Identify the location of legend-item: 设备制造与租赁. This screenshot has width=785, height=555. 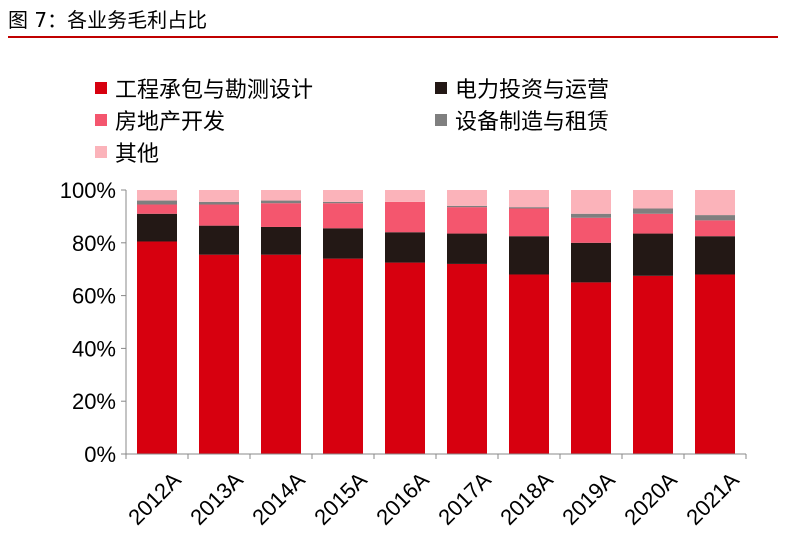
(522, 120).